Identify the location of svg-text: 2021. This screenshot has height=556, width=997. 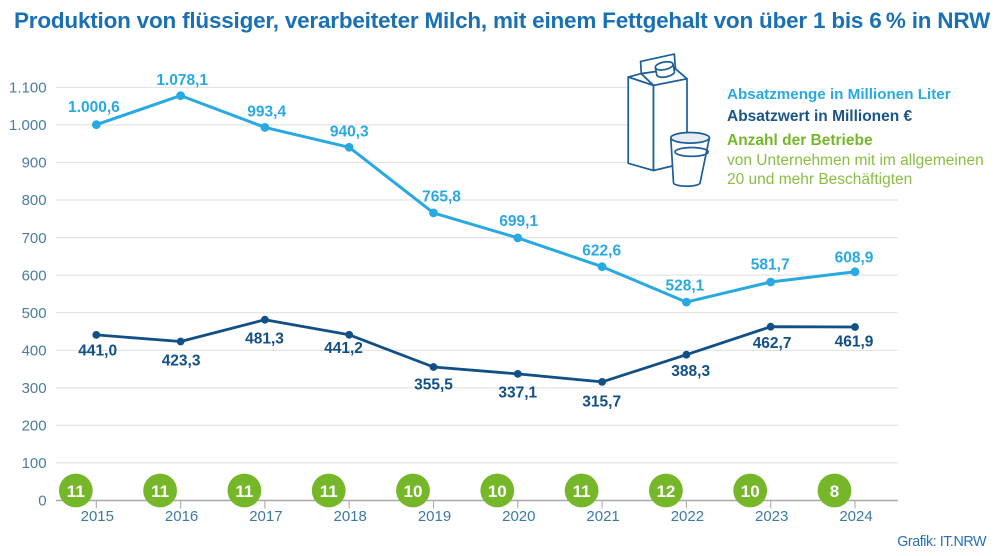
(602, 516).